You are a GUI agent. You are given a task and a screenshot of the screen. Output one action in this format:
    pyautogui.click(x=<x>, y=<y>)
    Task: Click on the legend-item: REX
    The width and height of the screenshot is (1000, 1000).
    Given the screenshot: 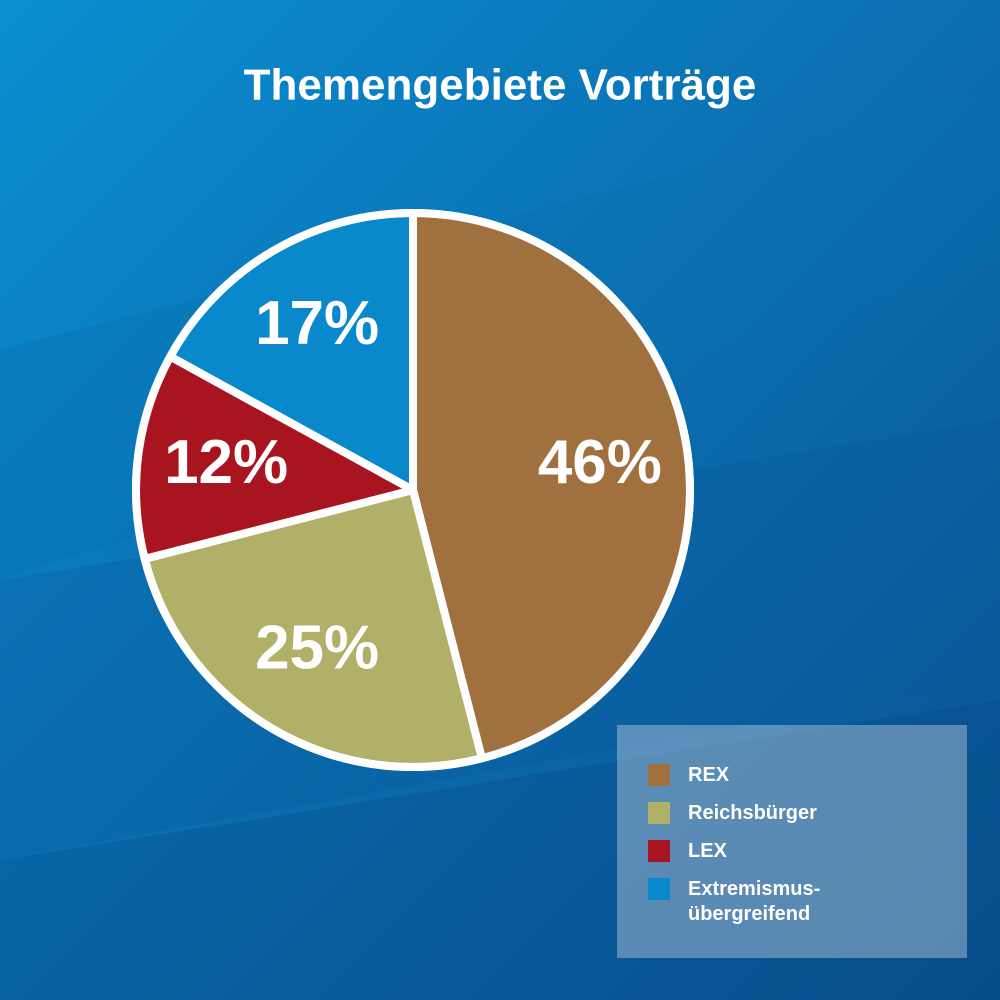 What is the action you would take?
    pyautogui.click(x=807, y=775)
    